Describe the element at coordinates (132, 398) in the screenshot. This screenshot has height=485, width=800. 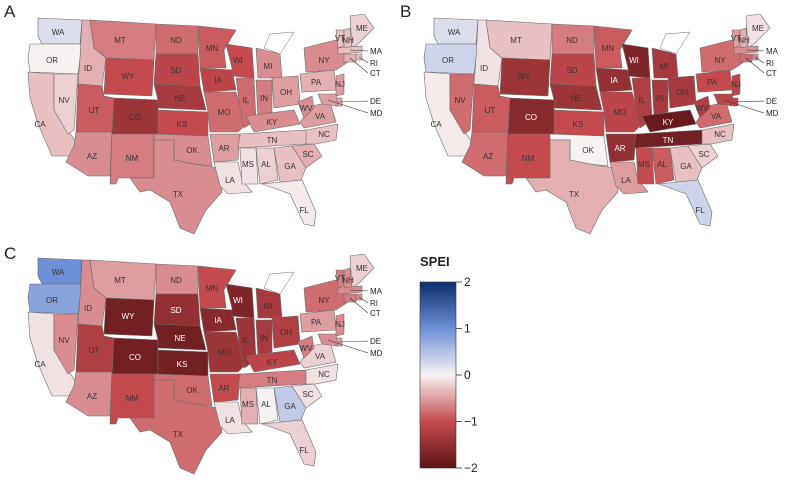
I see `state-label-nm: NM` at that location.